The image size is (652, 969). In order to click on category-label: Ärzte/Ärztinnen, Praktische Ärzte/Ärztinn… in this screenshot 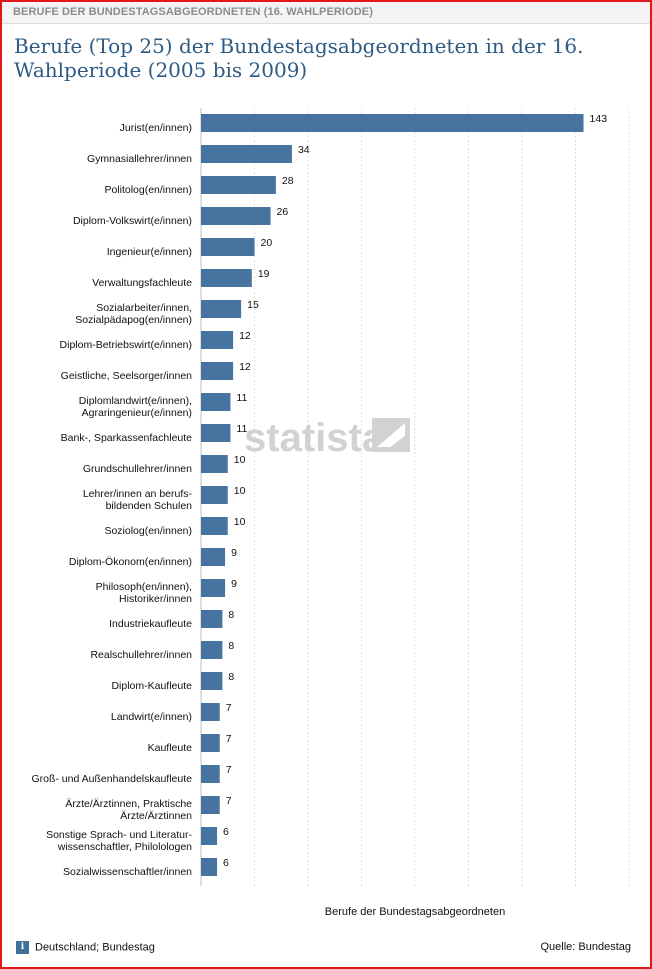, I will do `click(128, 810)`.